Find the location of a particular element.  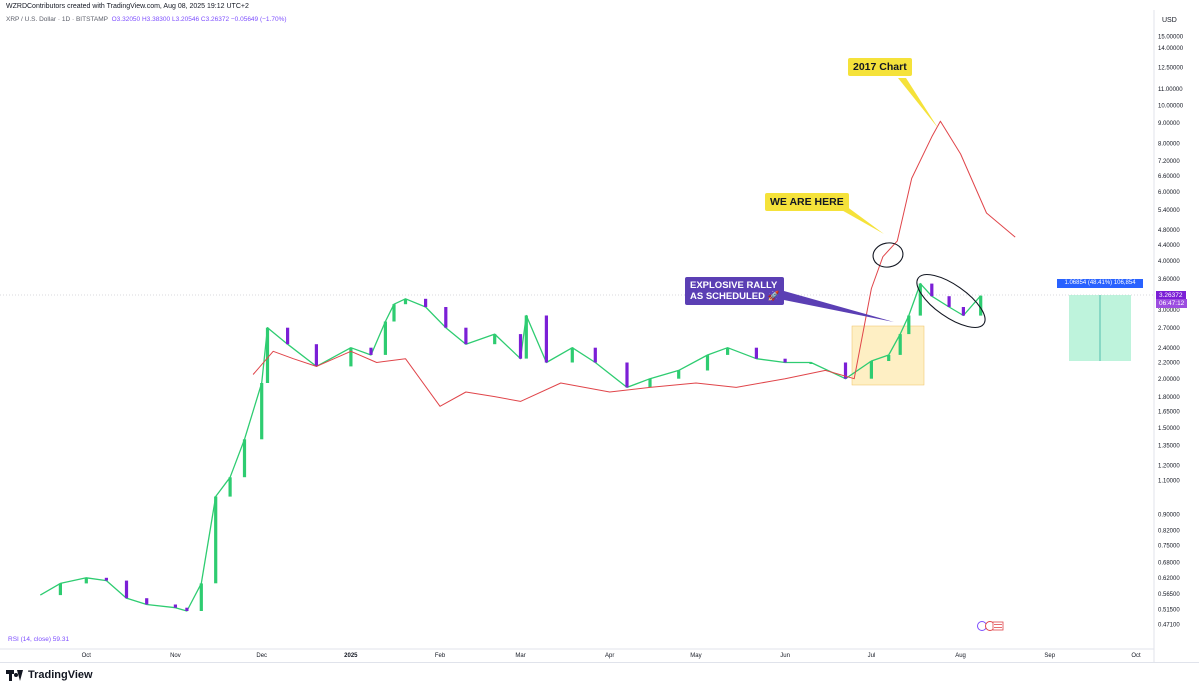

chart-2017-label: 2017 Chart is located at coordinates (880, 67).